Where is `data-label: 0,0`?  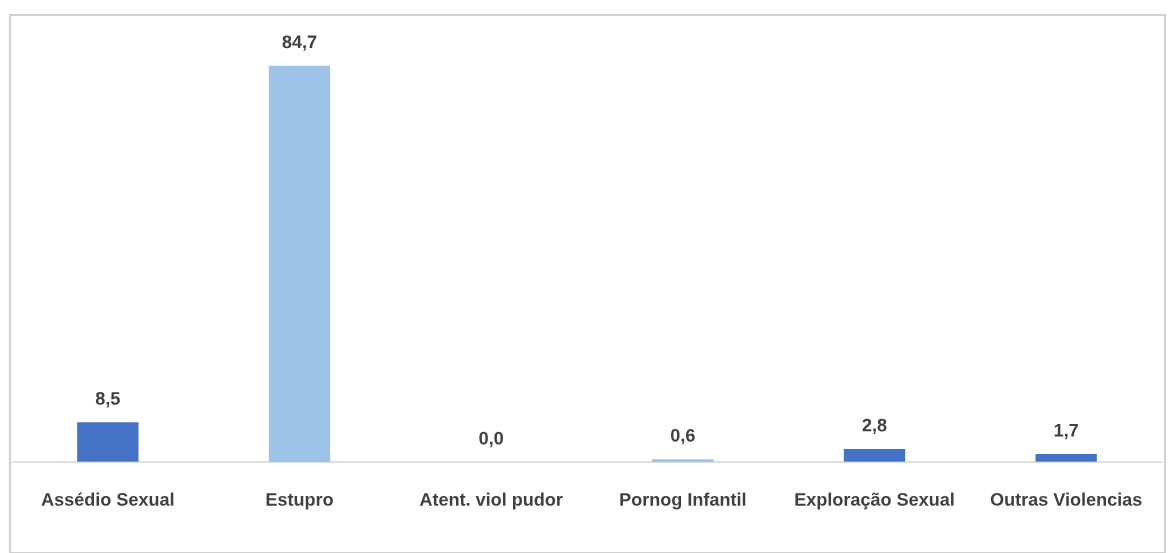 data-label: 0,0 is located at coordinates (491, 439).